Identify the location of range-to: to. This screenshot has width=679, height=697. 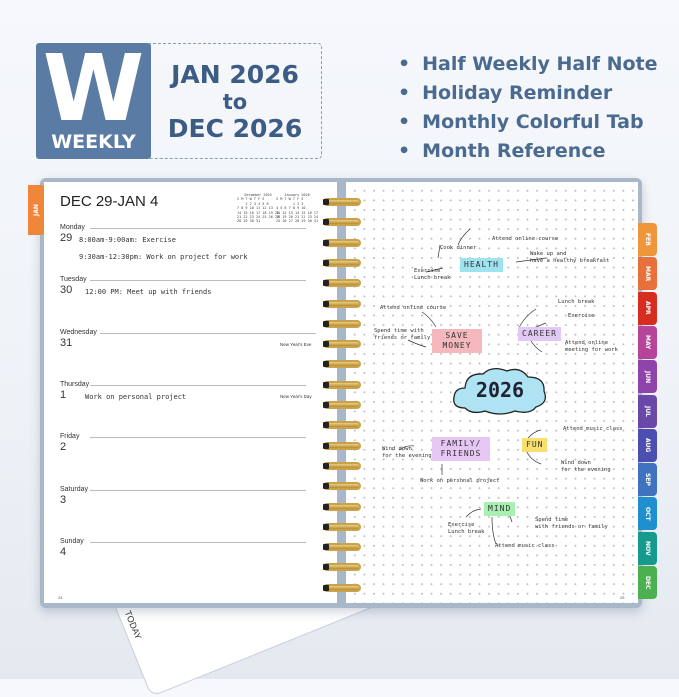
(235, 102).